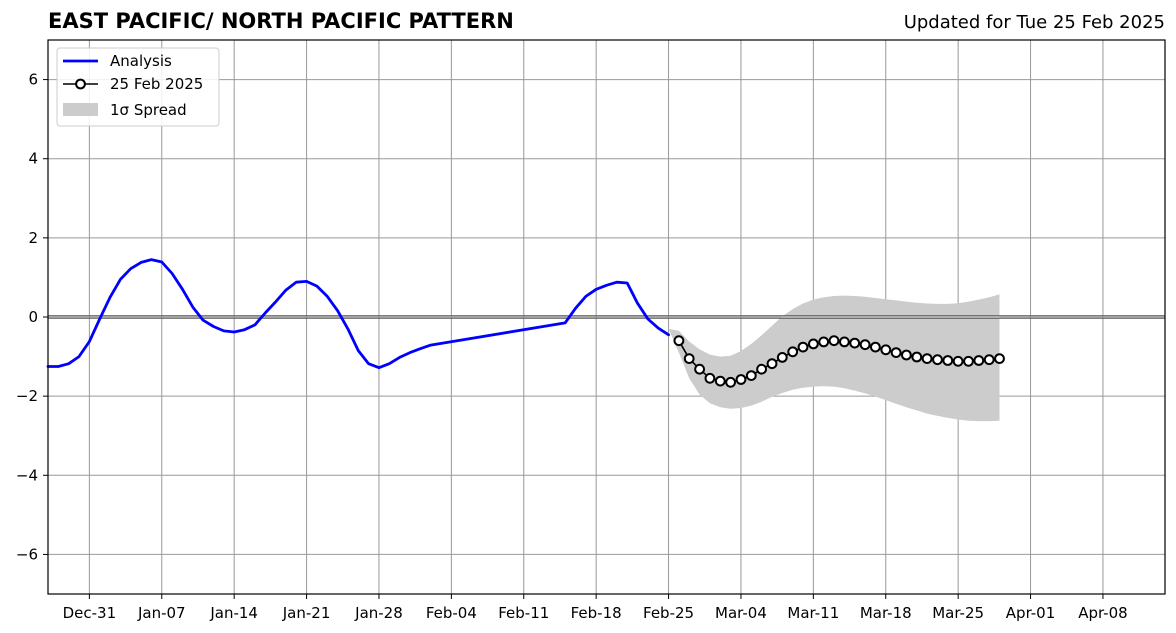 This screenshot has width=1176, height=633. I want to click on x-tick-label: Feb-18, so click(596, 613).